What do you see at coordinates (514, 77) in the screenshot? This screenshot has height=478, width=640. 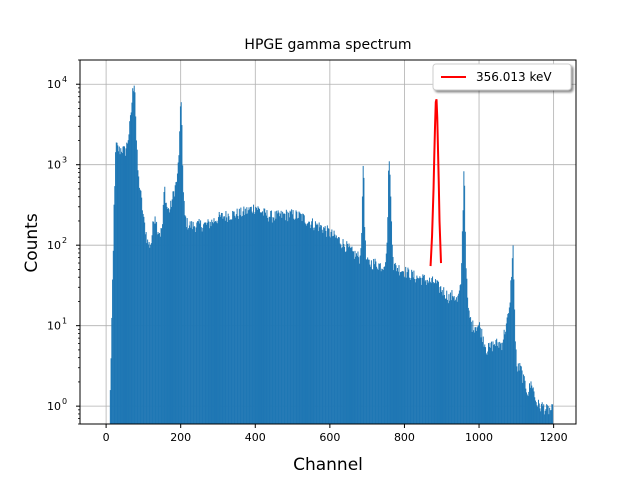 I see `legend-label: 356.013 keV` at bounding box center [514, 77].